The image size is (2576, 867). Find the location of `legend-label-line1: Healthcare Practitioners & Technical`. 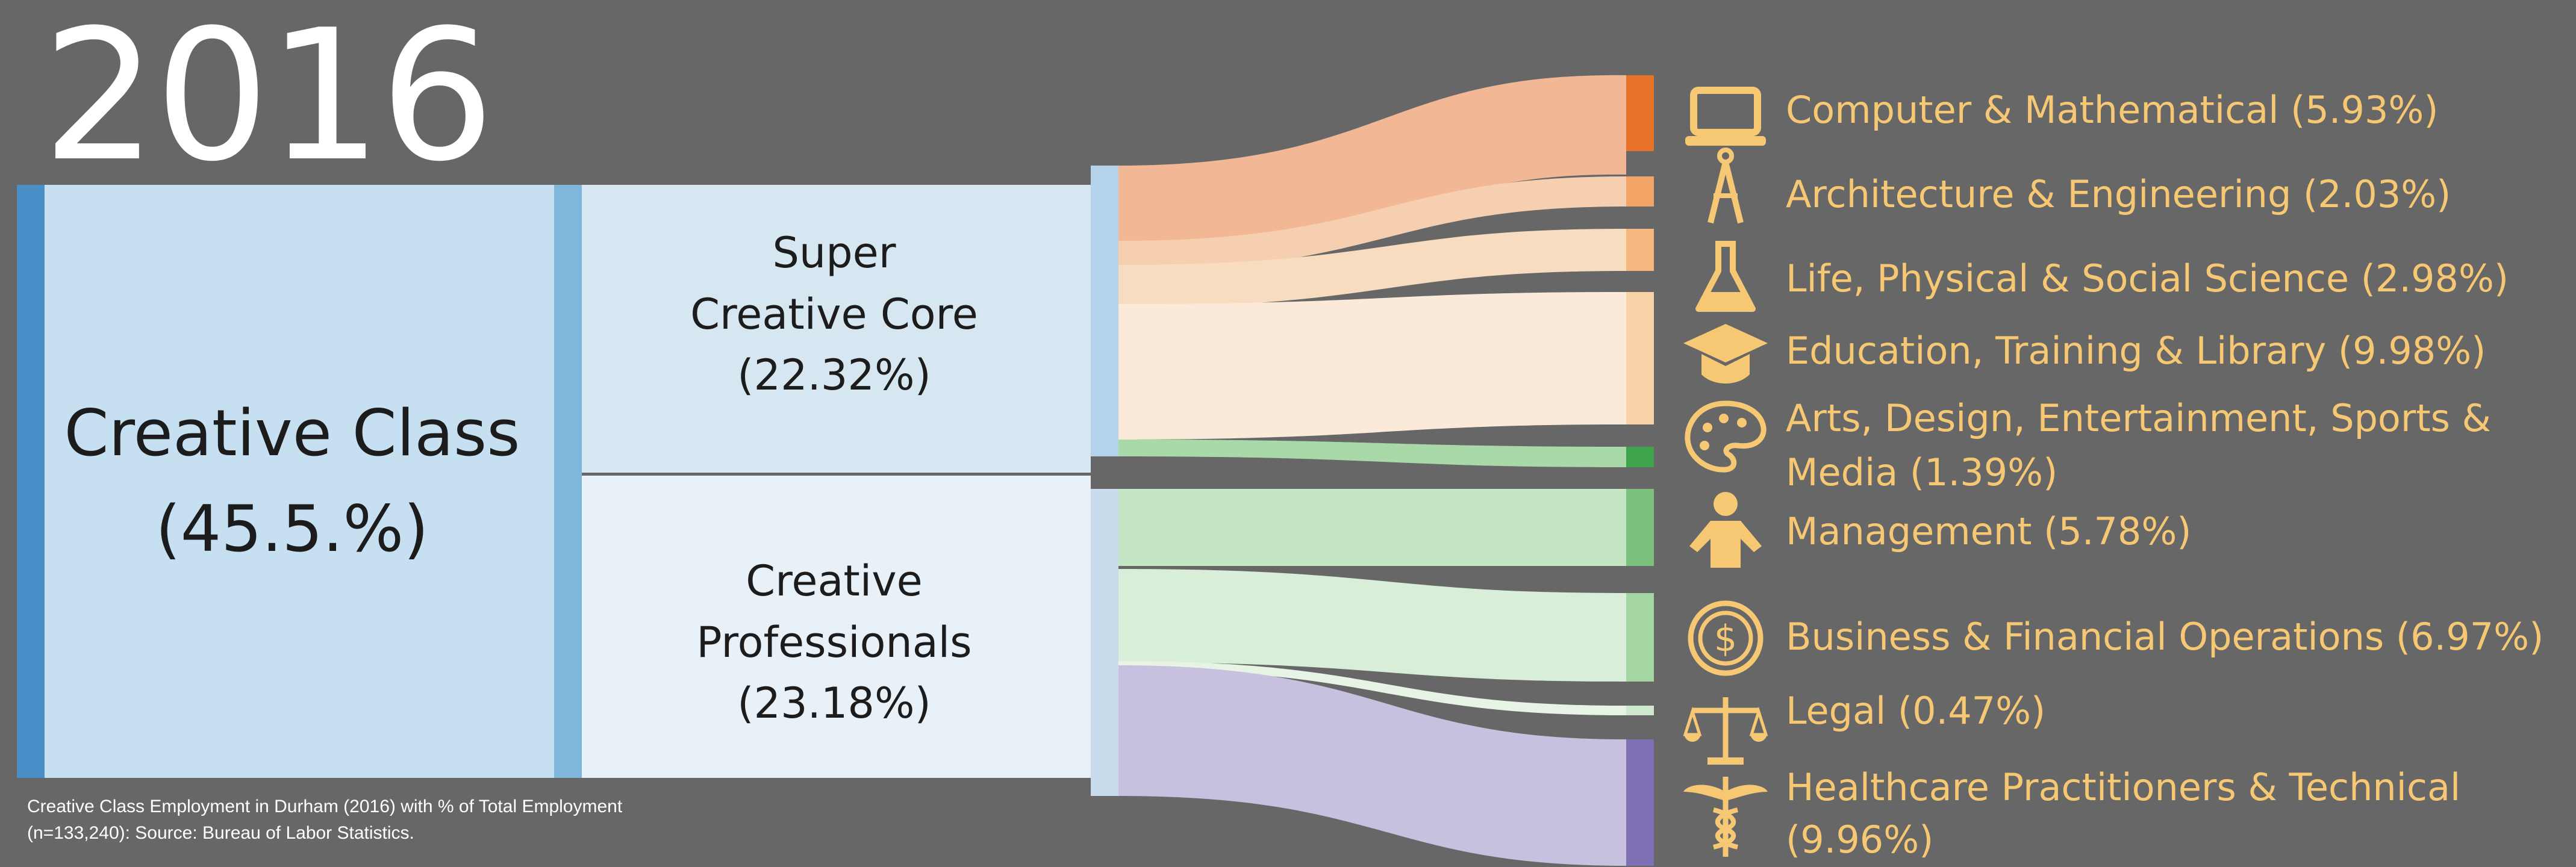

legend-label-line1: Healthcare Practitioners & Technical is located at coordinates (2123, 788).